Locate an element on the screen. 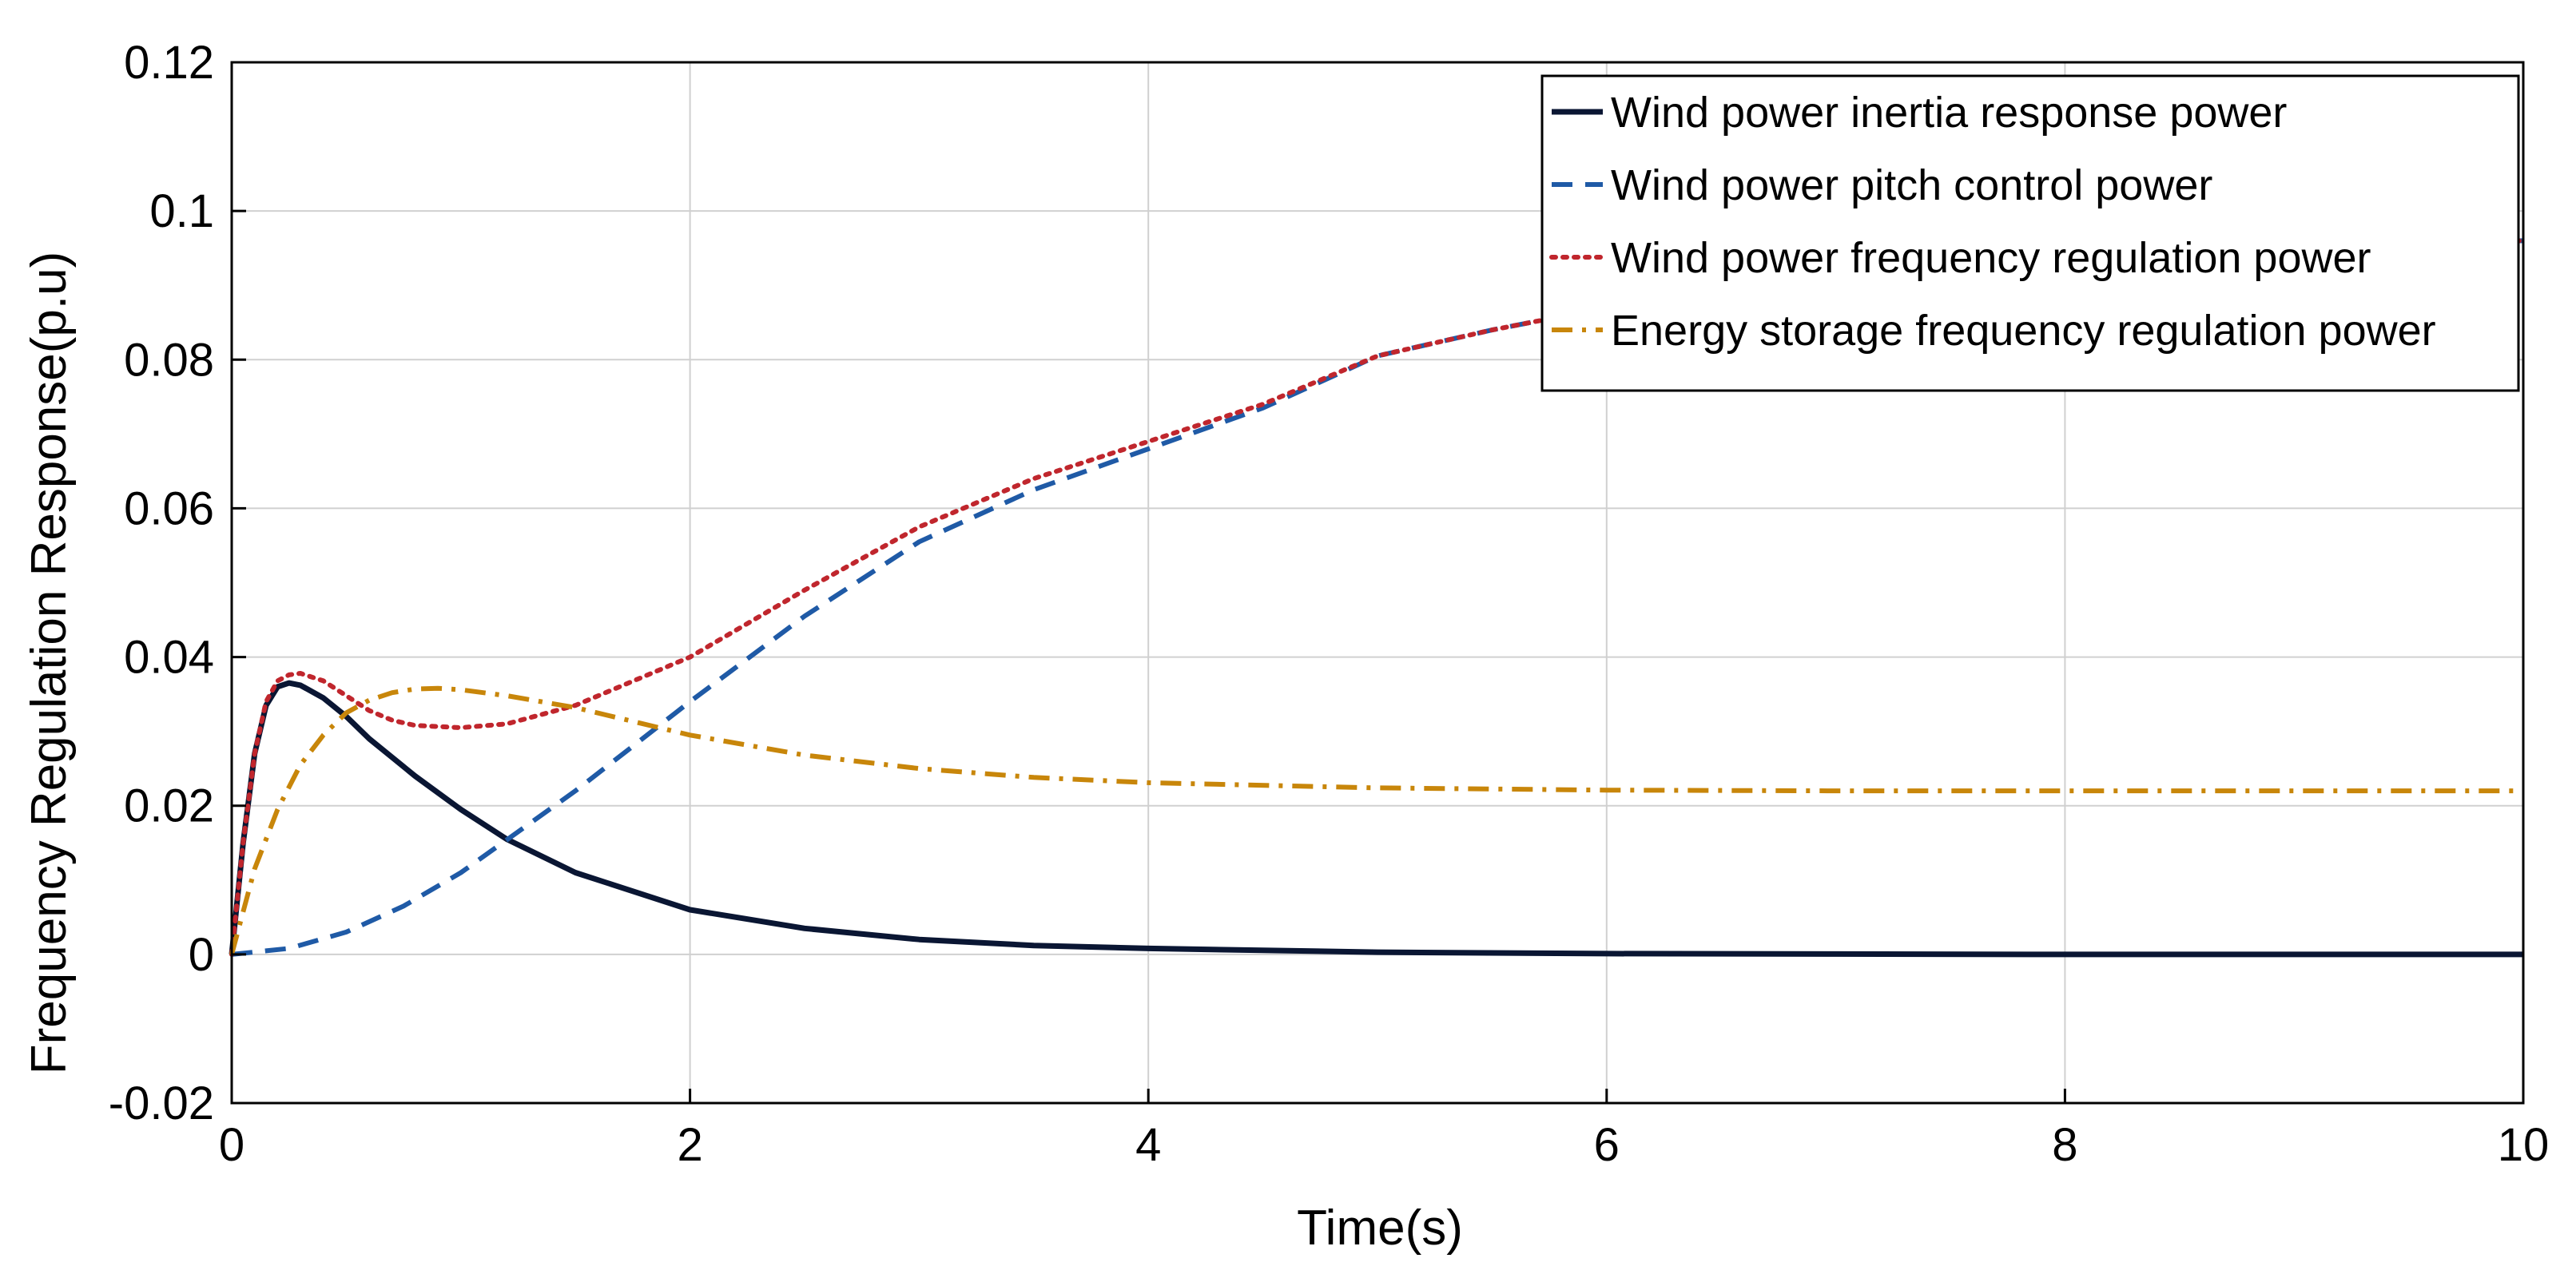 The image size is (2576, 1274). y-tick-label: 0.04 is located at coordinates (169, 658).